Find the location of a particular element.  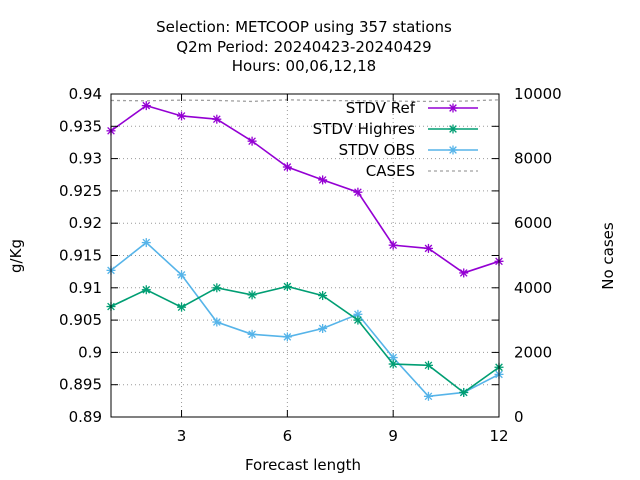

series-stdv-highres is located at coordinates (305, 339).